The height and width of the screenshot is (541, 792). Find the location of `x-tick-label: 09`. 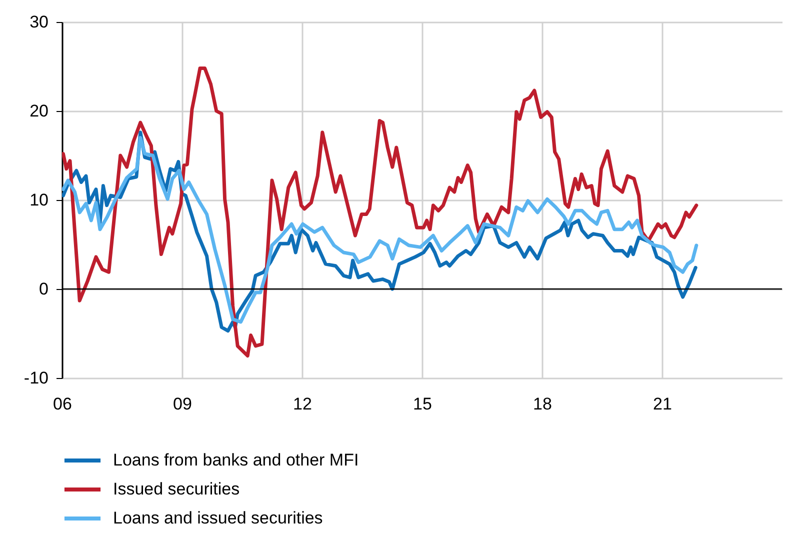

x-tick-label: 09 is located at coordinates (182, 404).